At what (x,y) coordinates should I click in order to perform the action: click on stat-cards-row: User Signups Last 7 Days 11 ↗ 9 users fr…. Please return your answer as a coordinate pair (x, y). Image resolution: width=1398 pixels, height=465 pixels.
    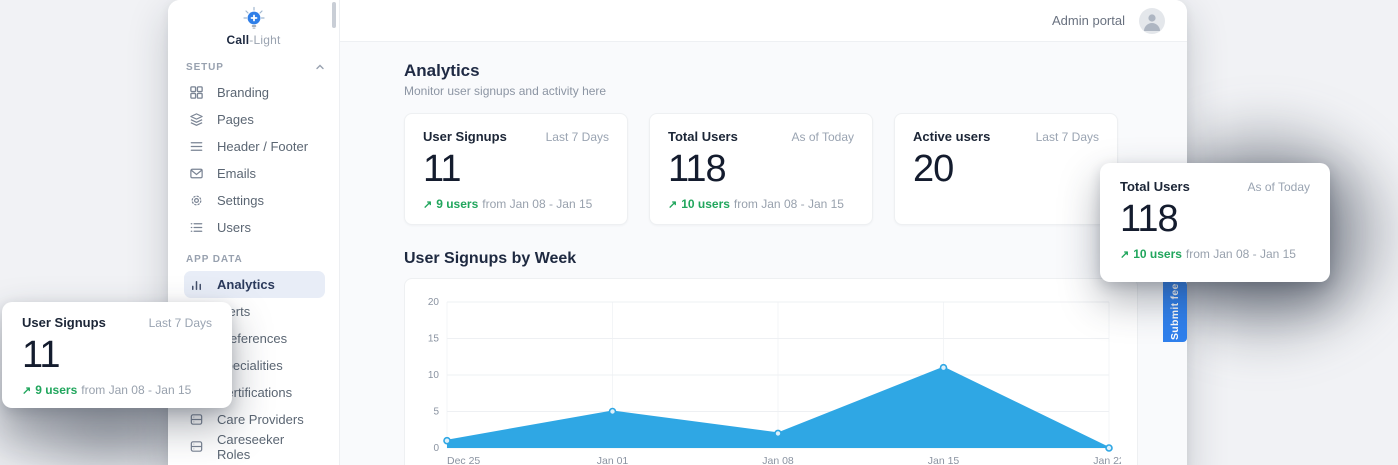
    Looking at the image, I should click on (761, 169).